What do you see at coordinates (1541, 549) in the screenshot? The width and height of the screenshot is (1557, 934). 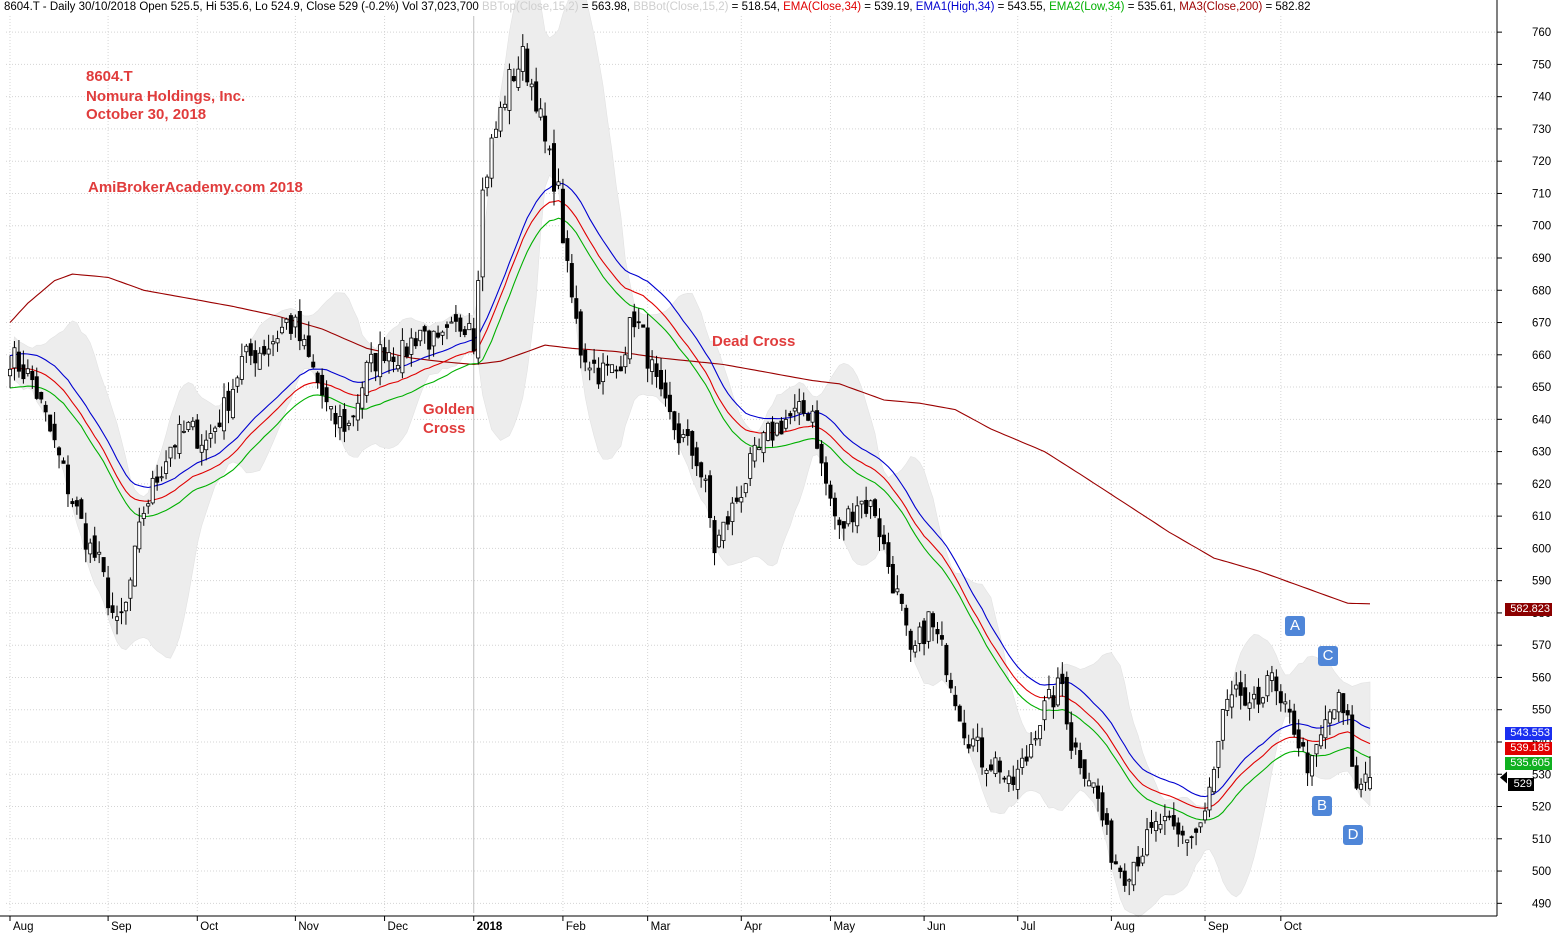 I see `y-tick-label: 600` at bounding box center [1541, 549].